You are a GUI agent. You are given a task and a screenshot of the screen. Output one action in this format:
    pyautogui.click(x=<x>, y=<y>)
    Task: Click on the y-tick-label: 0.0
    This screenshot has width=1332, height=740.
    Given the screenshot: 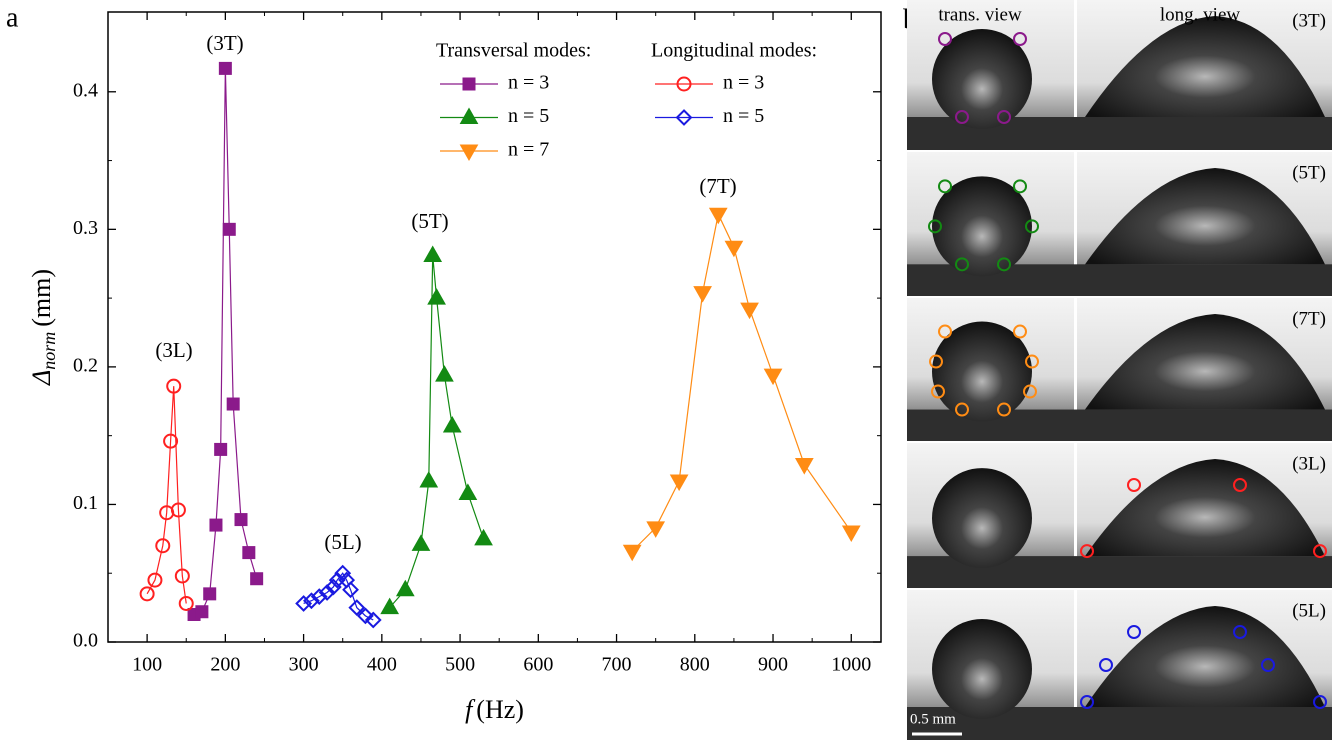 What is the action you would take?
    pyautogui.click(x=85, y=641)
    